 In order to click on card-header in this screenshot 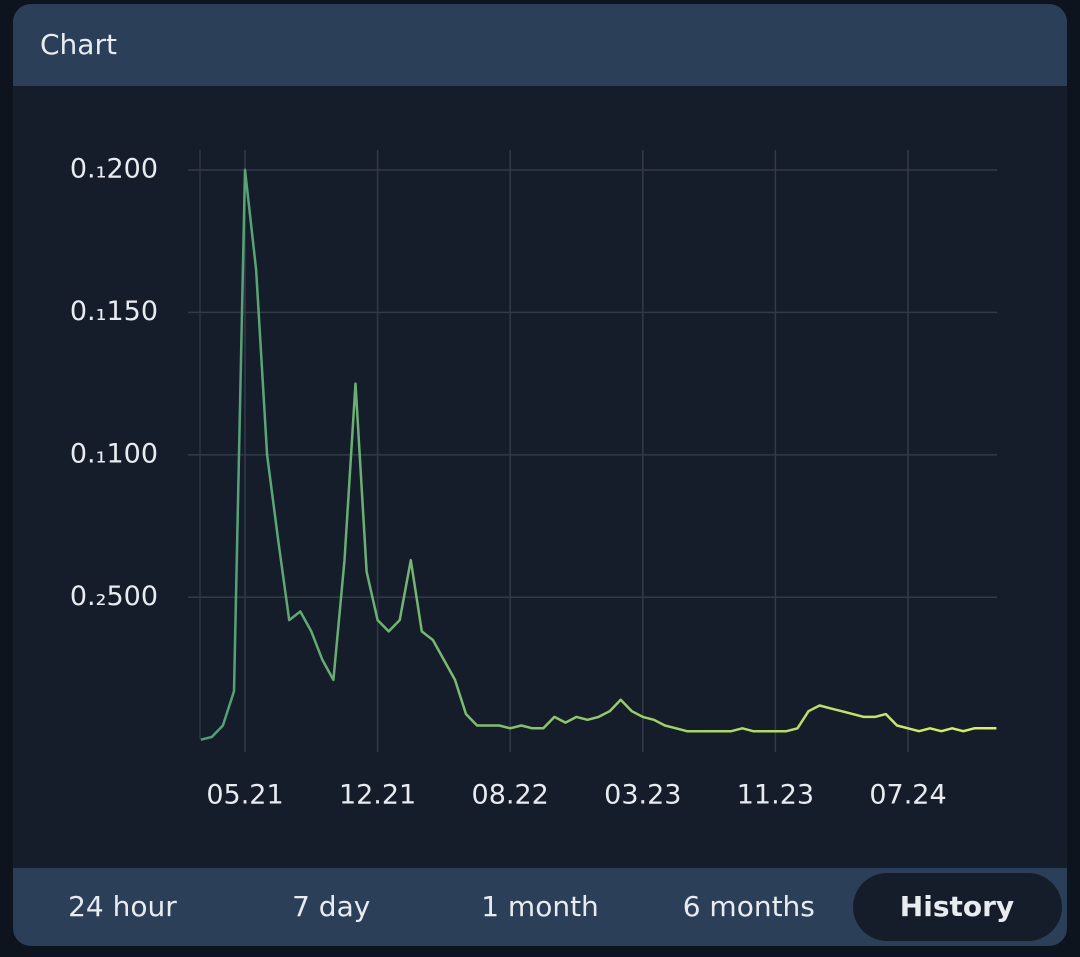, I will do `click(540, 45)`.